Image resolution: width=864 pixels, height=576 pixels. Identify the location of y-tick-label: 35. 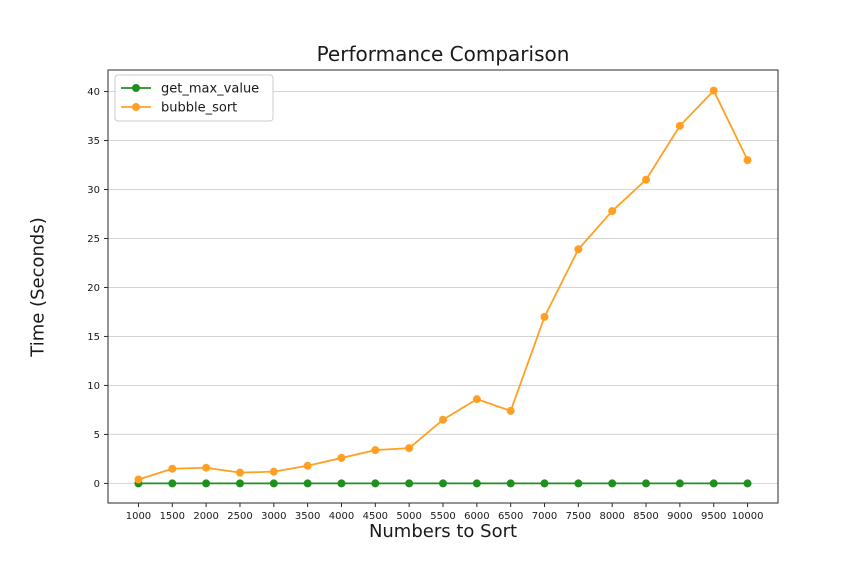
(93, 141).